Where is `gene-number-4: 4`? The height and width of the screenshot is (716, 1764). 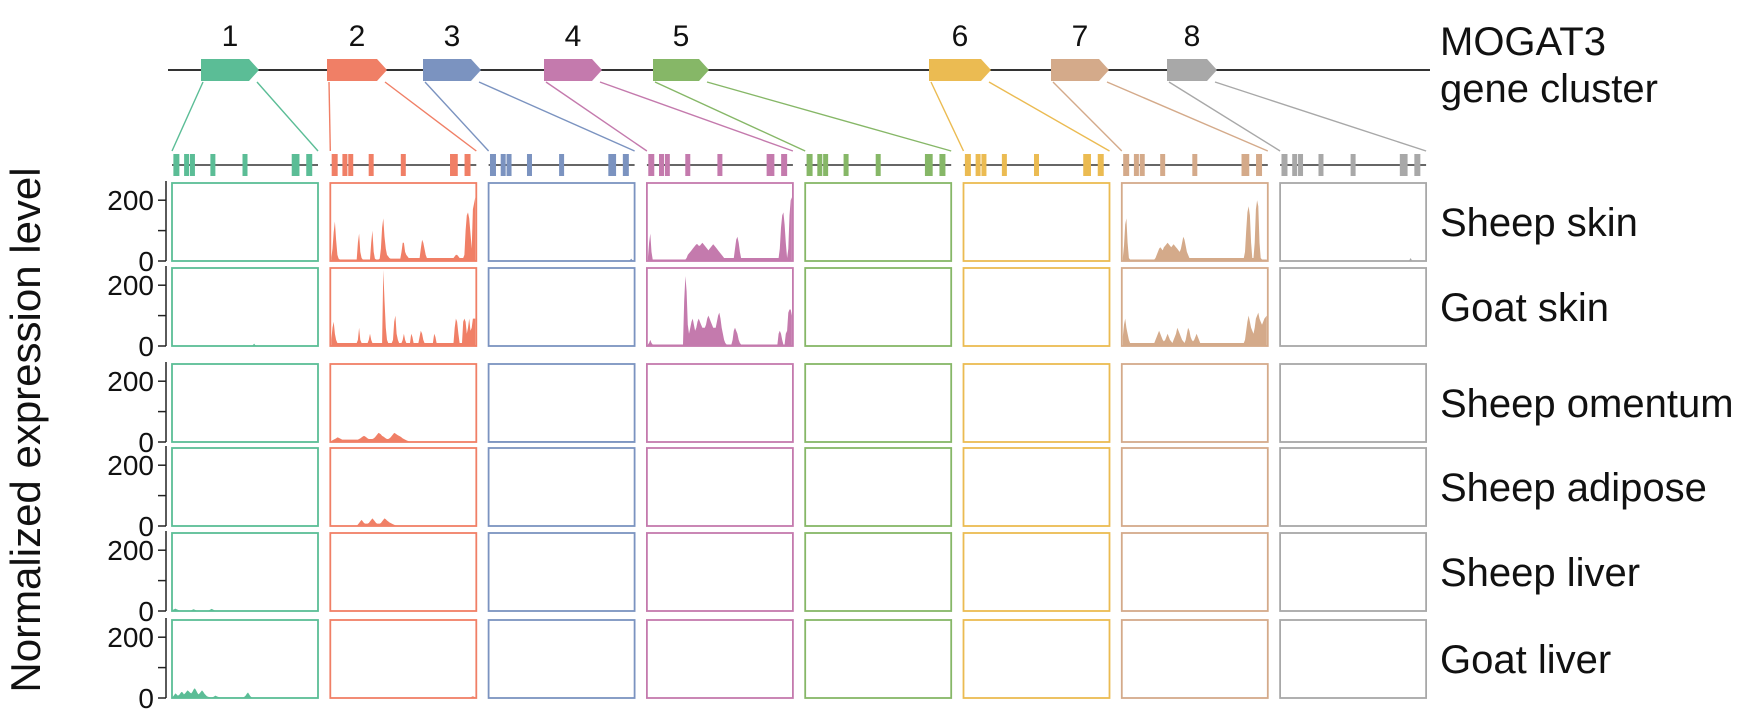
gene-number-4: 4 is located at coordinates (573, 36).